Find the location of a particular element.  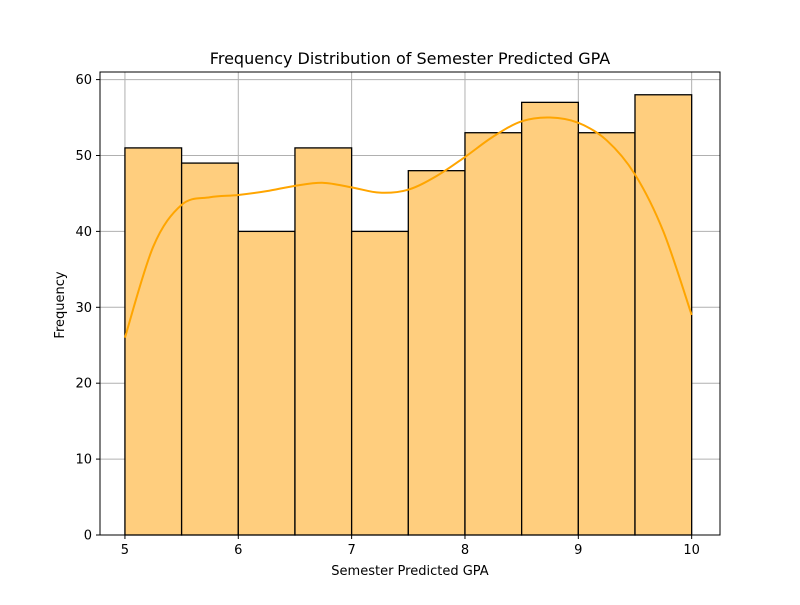

x-tick-label: 6 is located at coordinates (238, 550).